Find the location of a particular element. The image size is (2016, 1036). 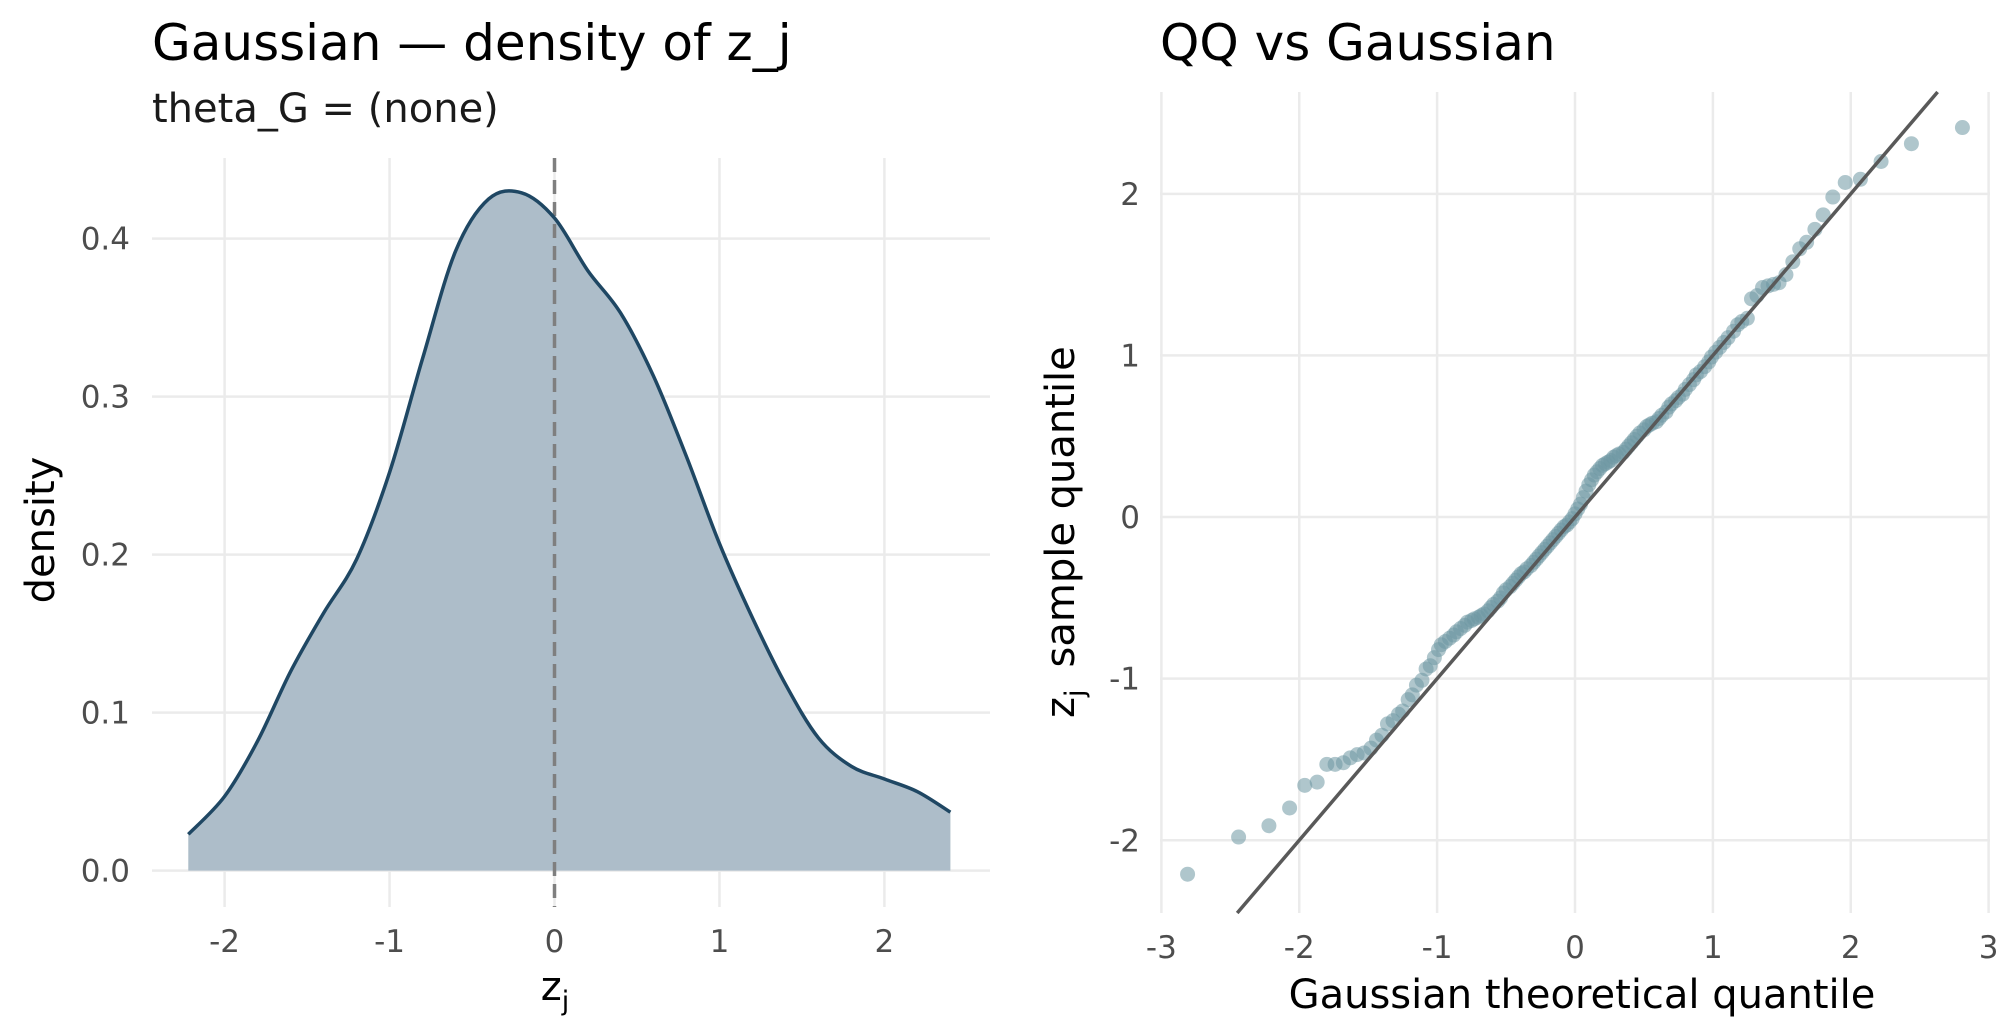

qq-x-tick-label: 0 is located at coordinates (1575, 948).